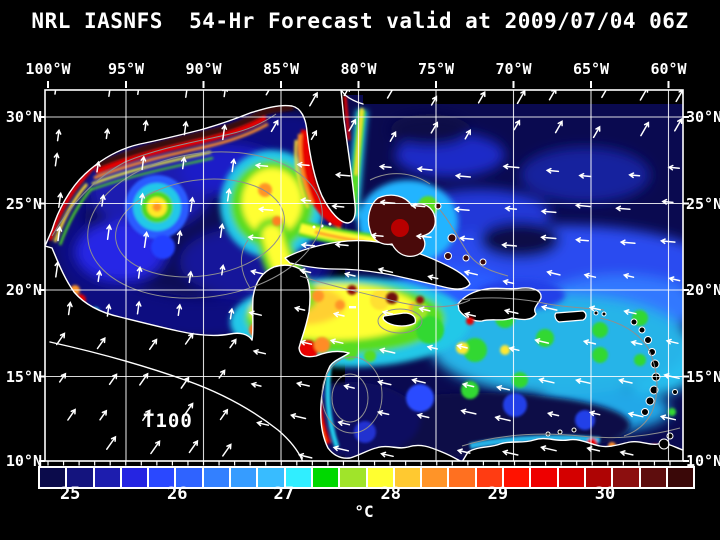  I want to click on colorbar-tick-label: 25, so click(70, 494).